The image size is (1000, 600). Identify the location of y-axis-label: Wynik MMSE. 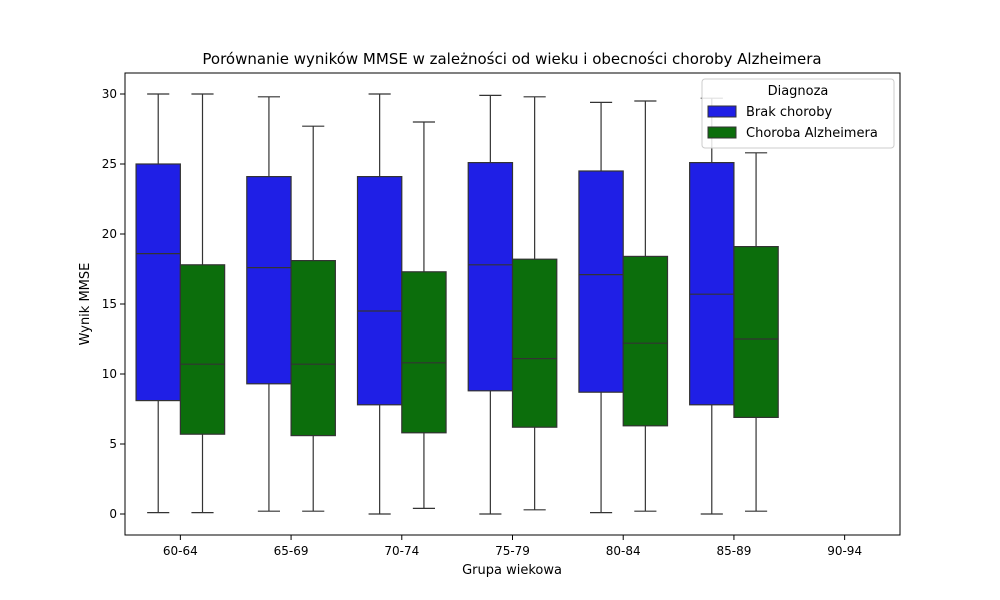
(85, 304).